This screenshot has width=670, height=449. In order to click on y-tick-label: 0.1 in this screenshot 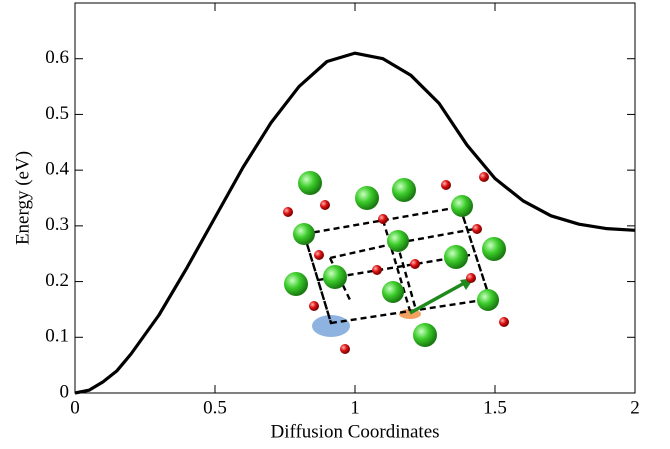, I will do `click(57, 336)`.